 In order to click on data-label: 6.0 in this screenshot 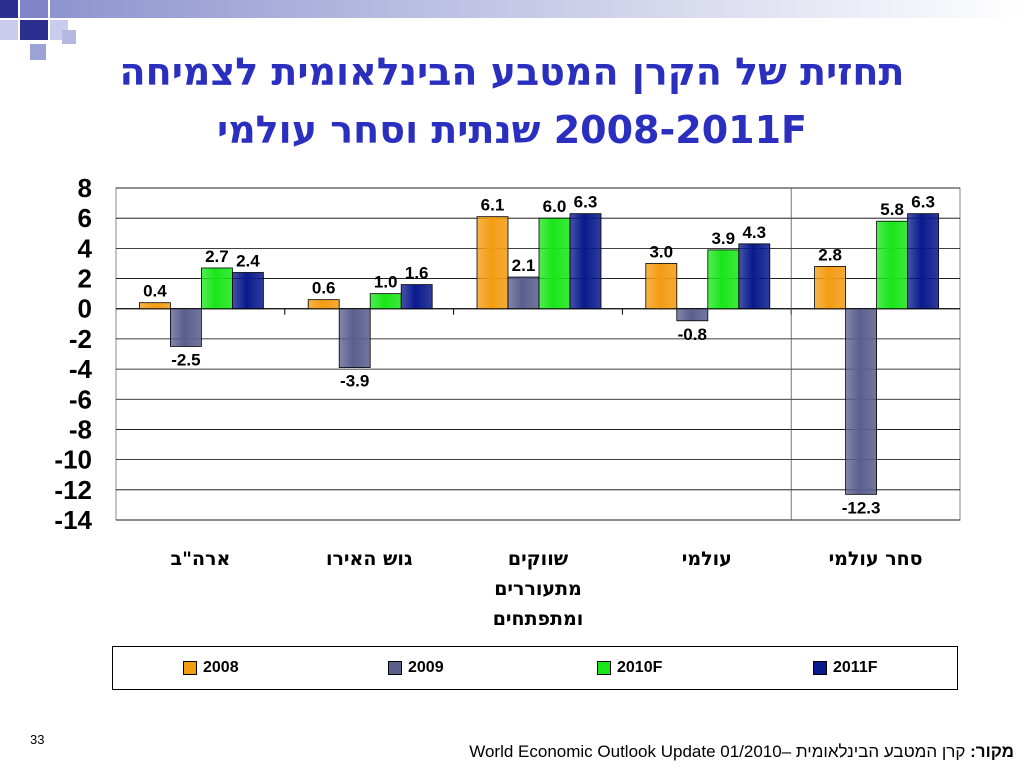, I will do `click(555, 206)`.